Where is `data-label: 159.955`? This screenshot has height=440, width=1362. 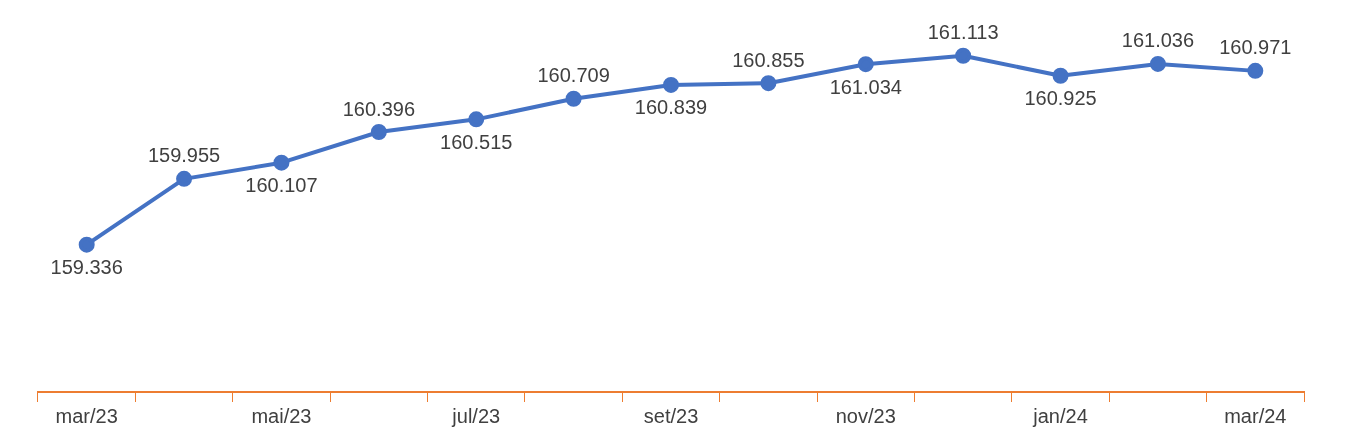 data-label: 159.955 is located at coordinates (184, 155).